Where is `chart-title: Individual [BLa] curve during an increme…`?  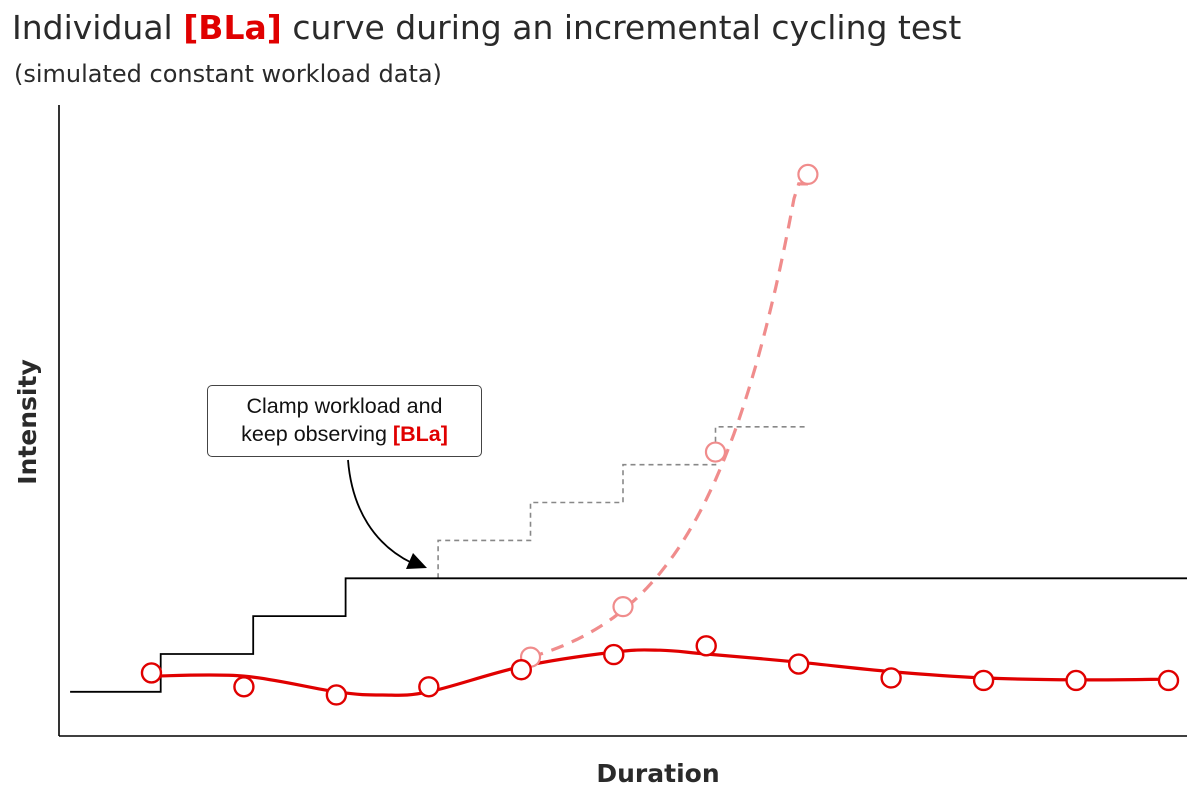
chart-title: Individual [BLa] curve during an increme… is located at coordinates (486, 27).